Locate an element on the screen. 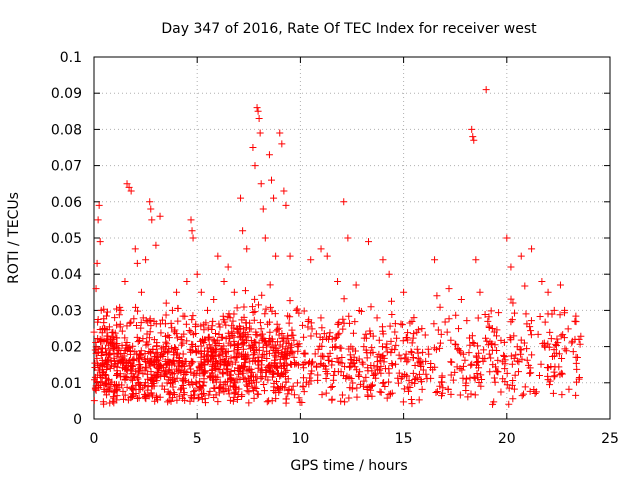 The height and width of the screenshot is (480, 640). y-tick-label: 0.08 is located at coordinates (66, 130).